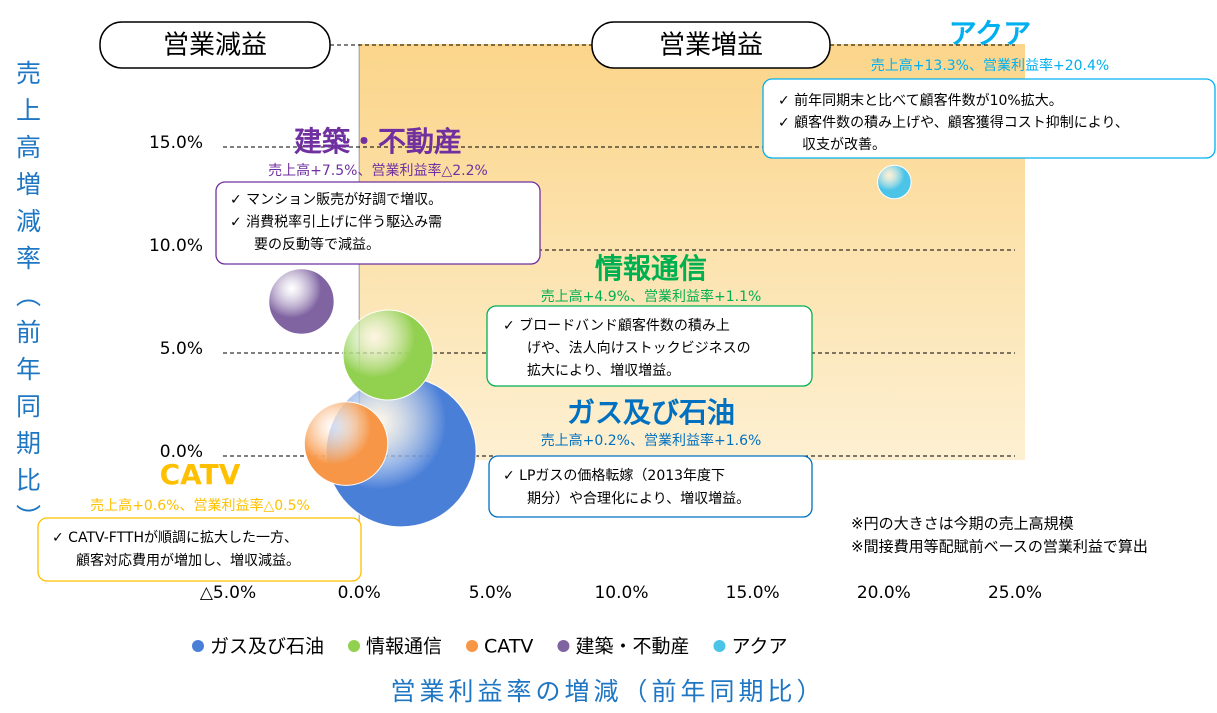  I want to click on y-tick-label: 10.0%, so click(176, 246).